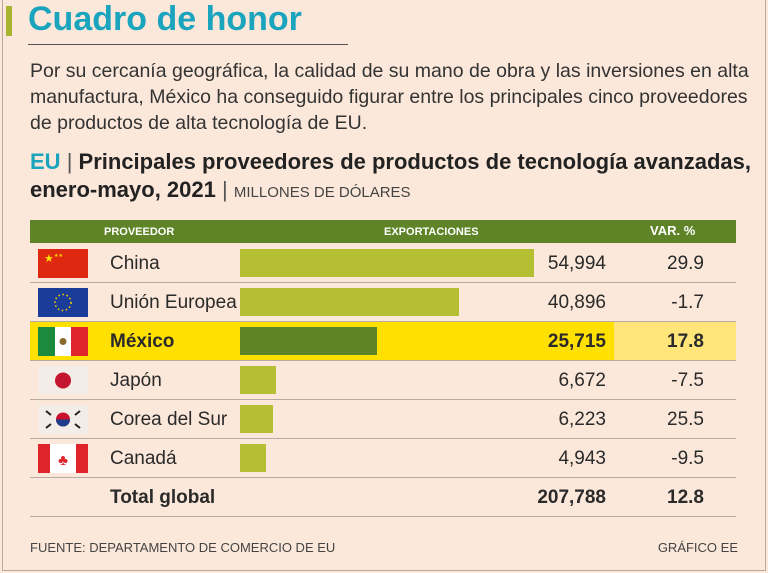 This screenshot has height=573, width=768. What do you see at coordinates (685, 341) in the screenshot?
I see `var-value: 17.8` at bounding box center [685, 341].